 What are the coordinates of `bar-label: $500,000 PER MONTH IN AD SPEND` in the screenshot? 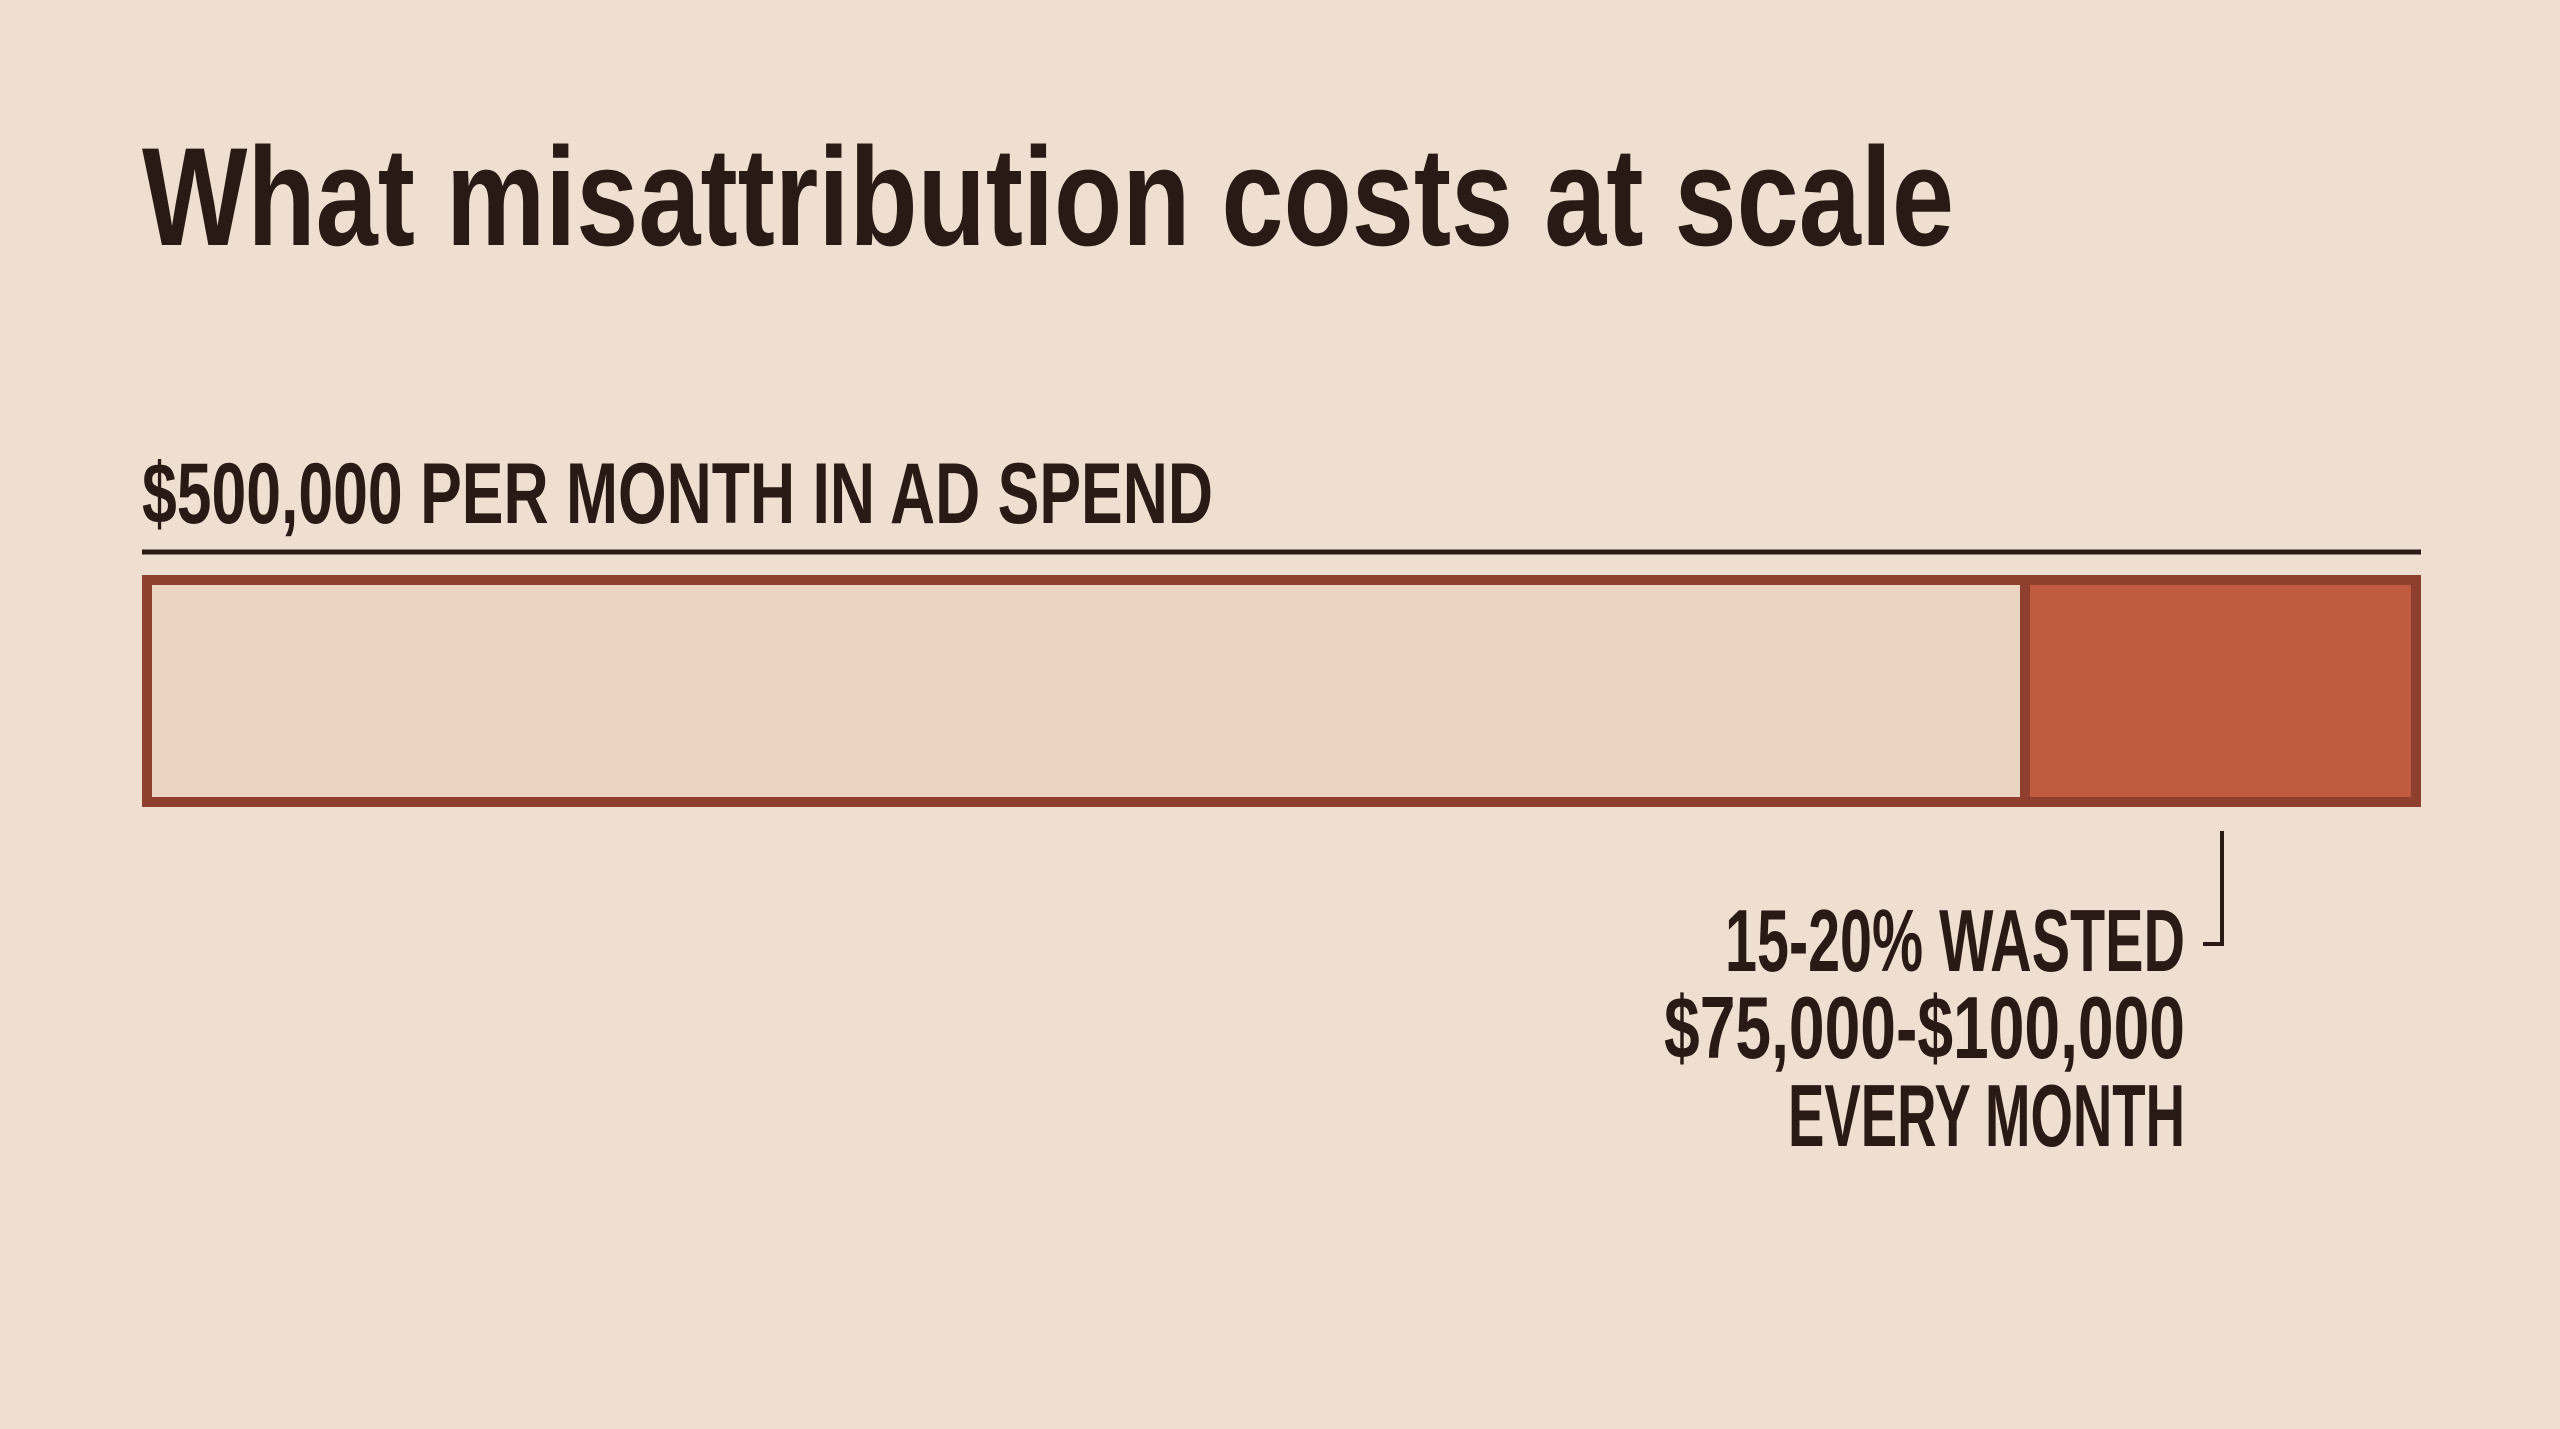 It's located at (677, 494).